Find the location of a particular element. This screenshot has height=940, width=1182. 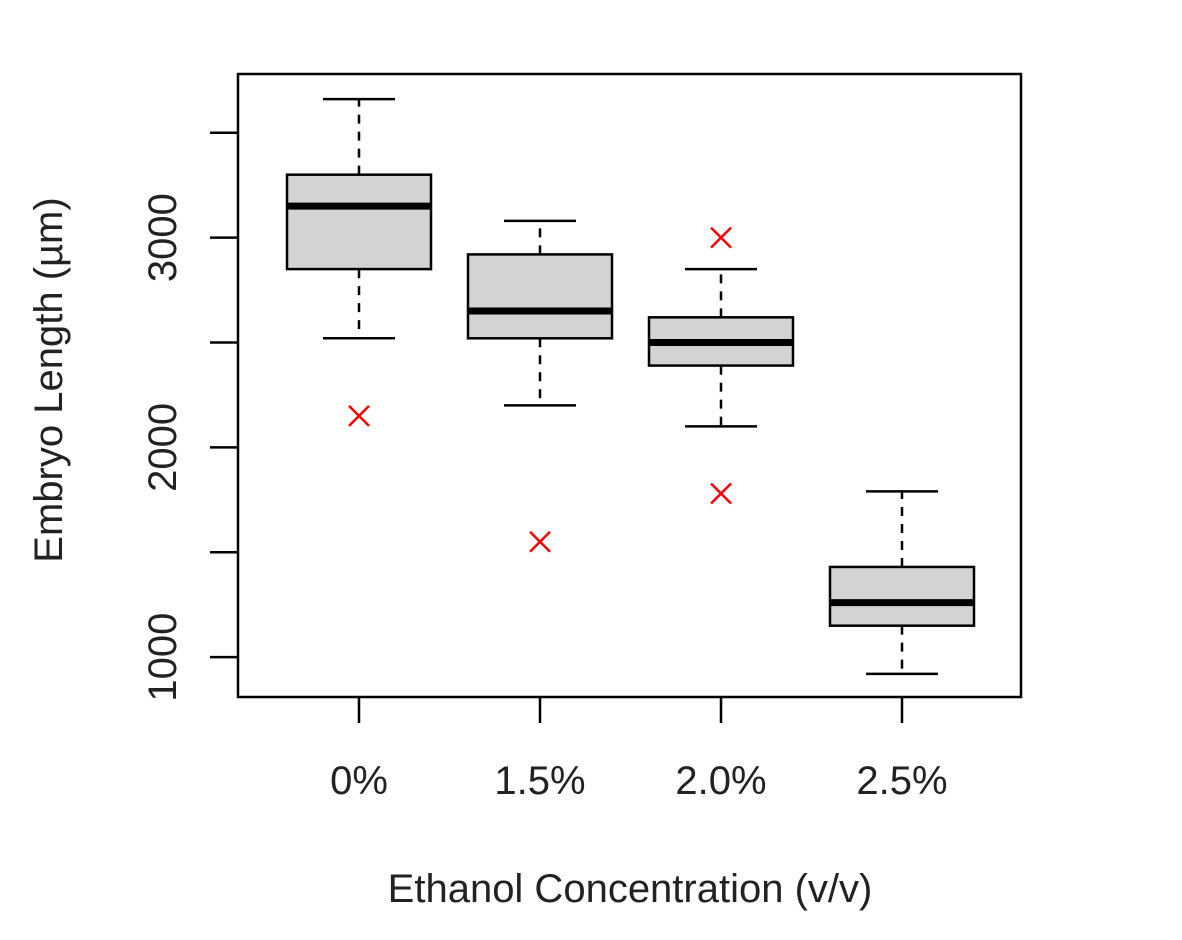

y-axis-title: Embryo Length (µm) is located at coordinates (49, 379).